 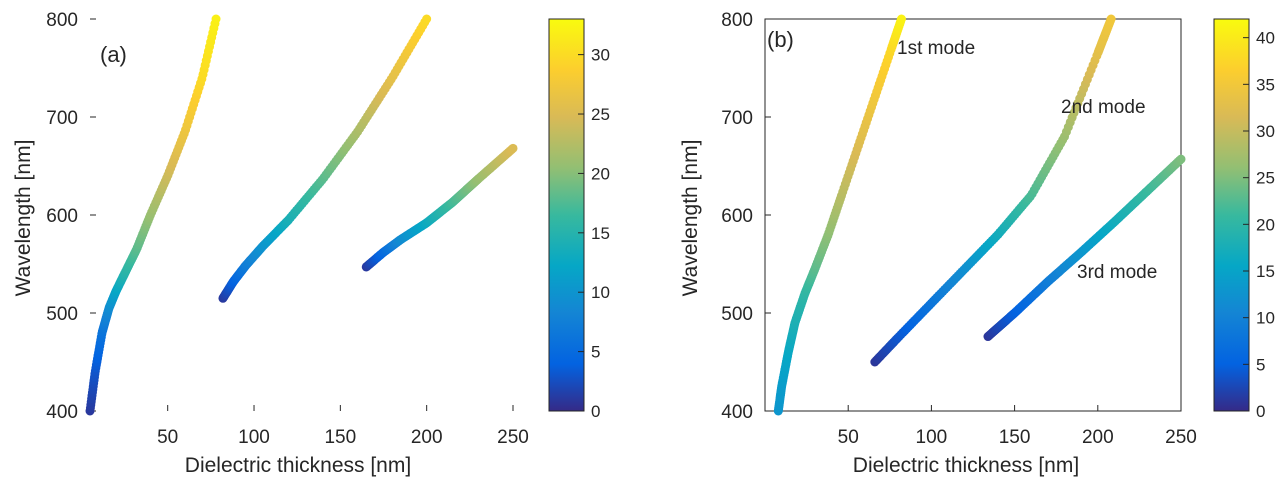 I want to click on panel-b-colorbar-ticks: 0 5 10 15 20 25 30 35 40, so click(x=1259, y=225).